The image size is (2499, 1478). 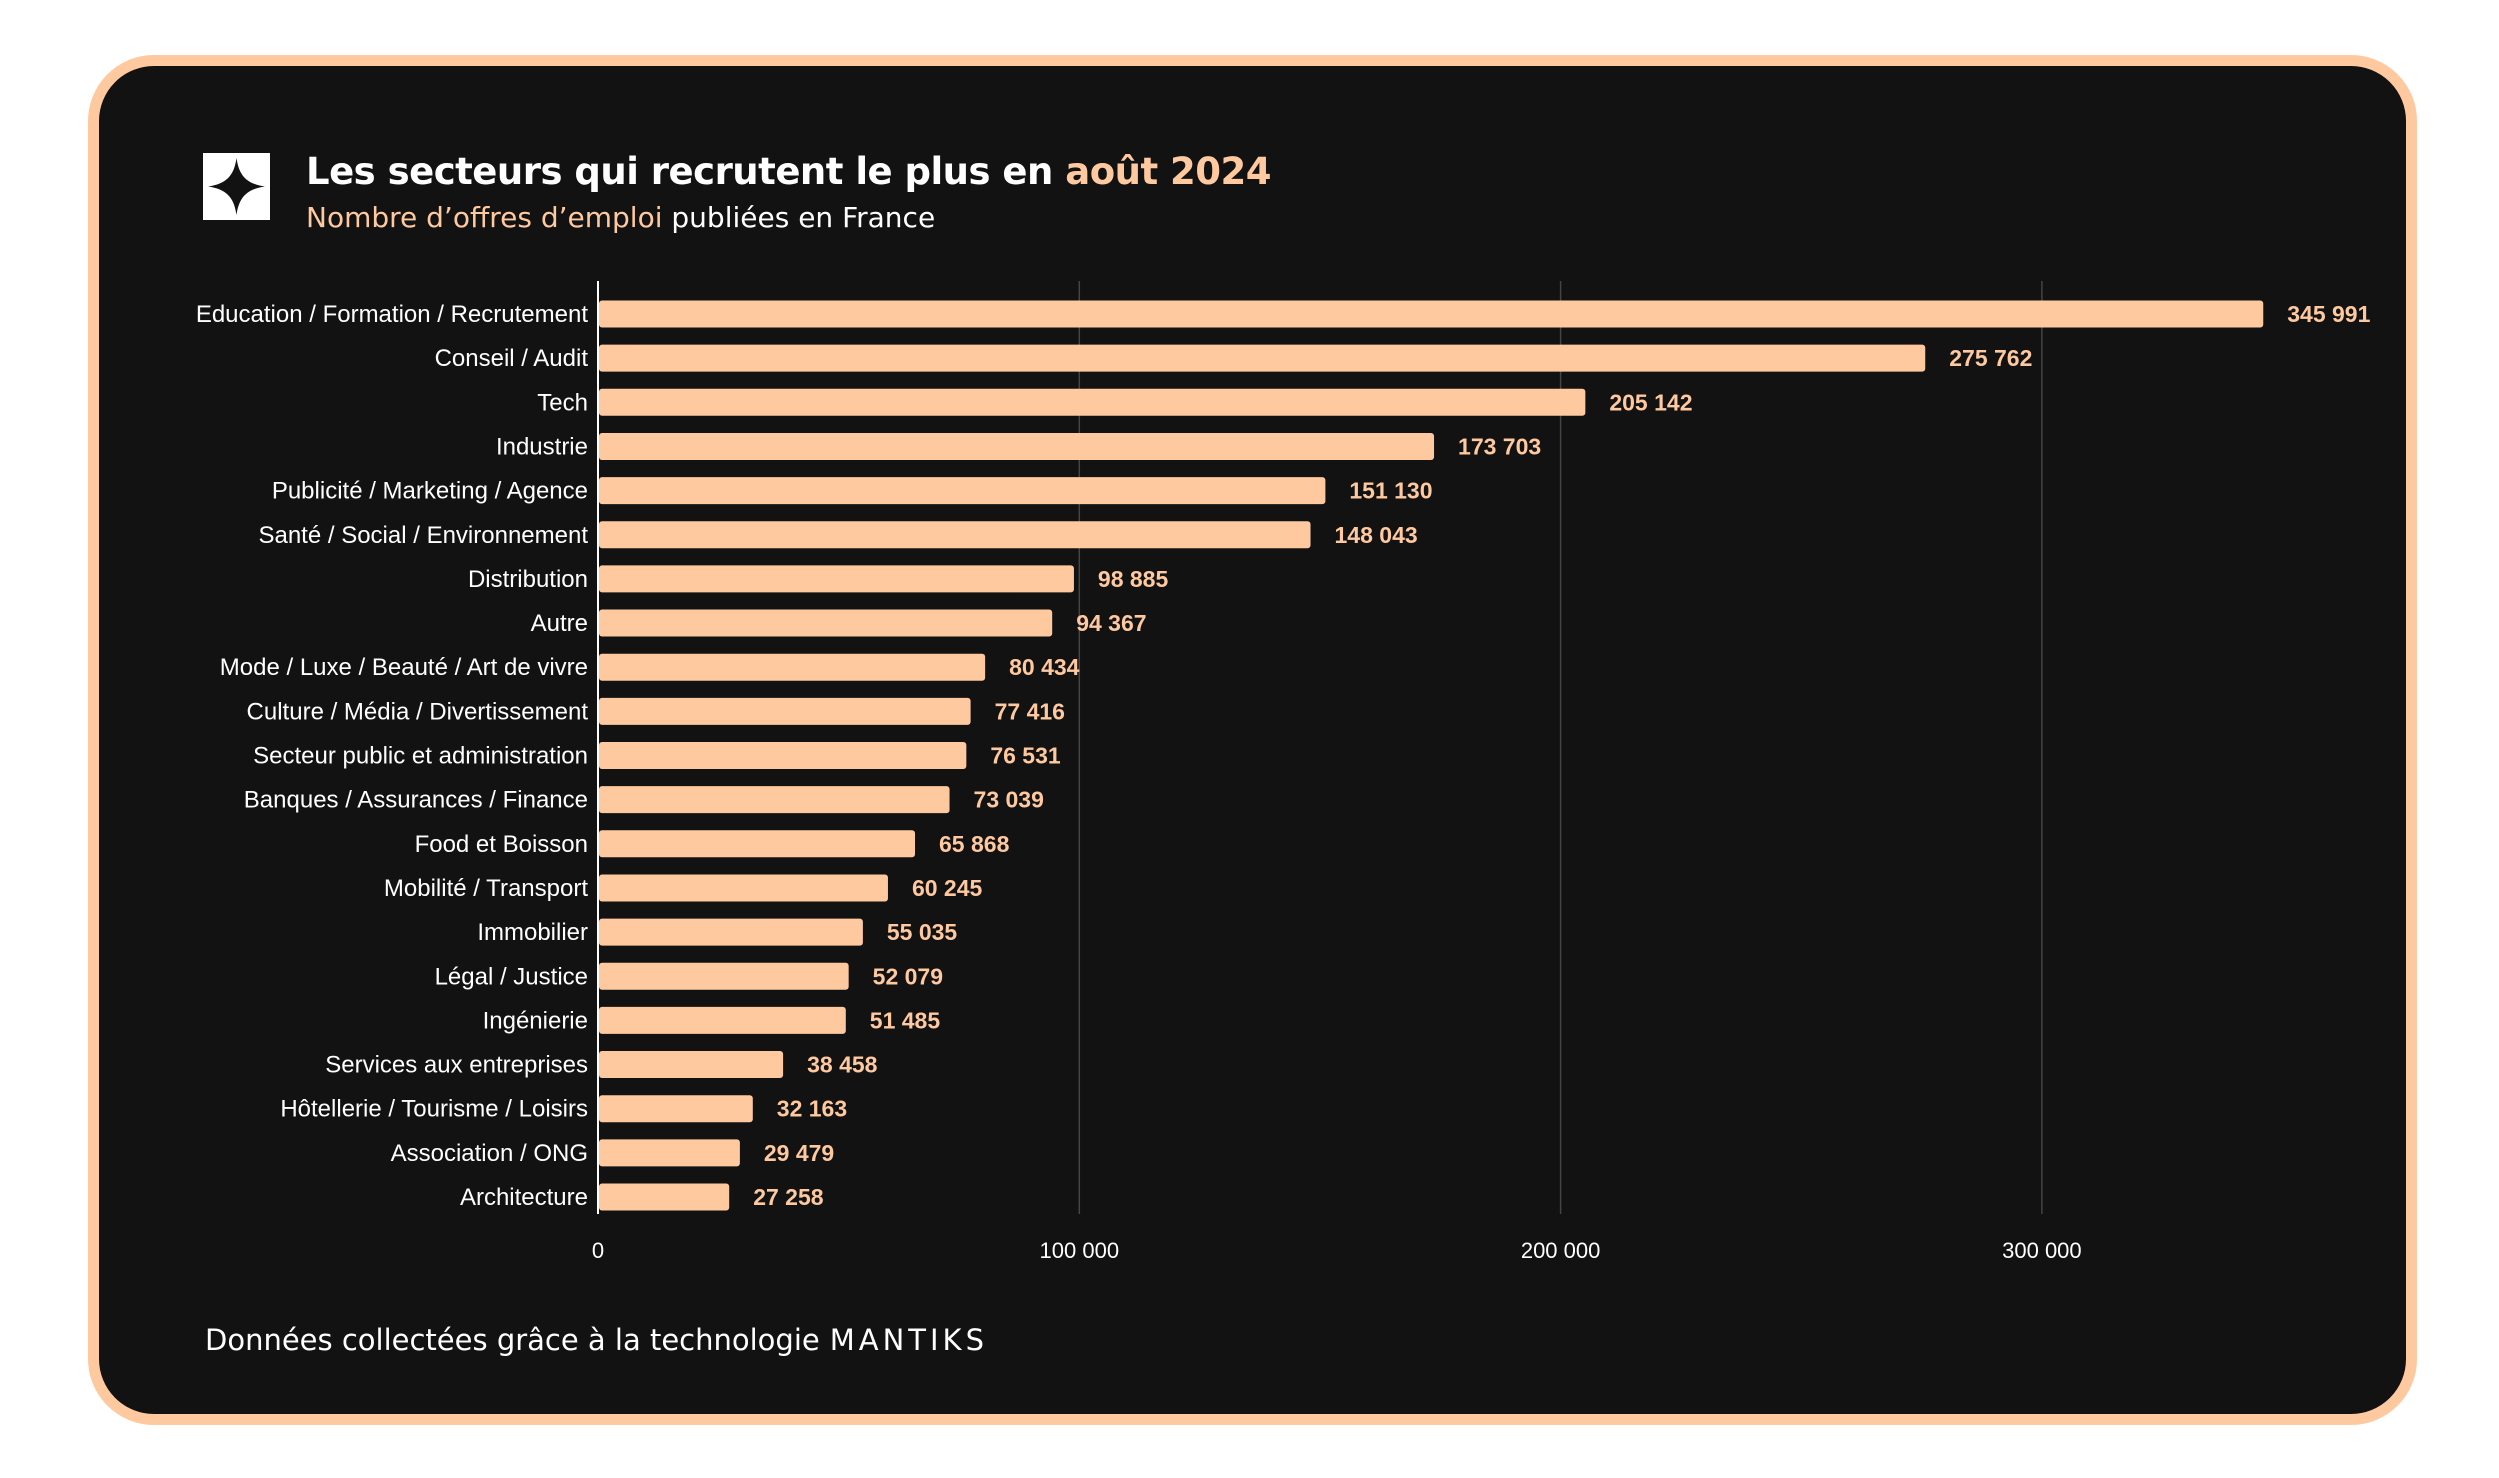 I want to click on category-label: Mobilité / Transport, so click(x=486, y=888).